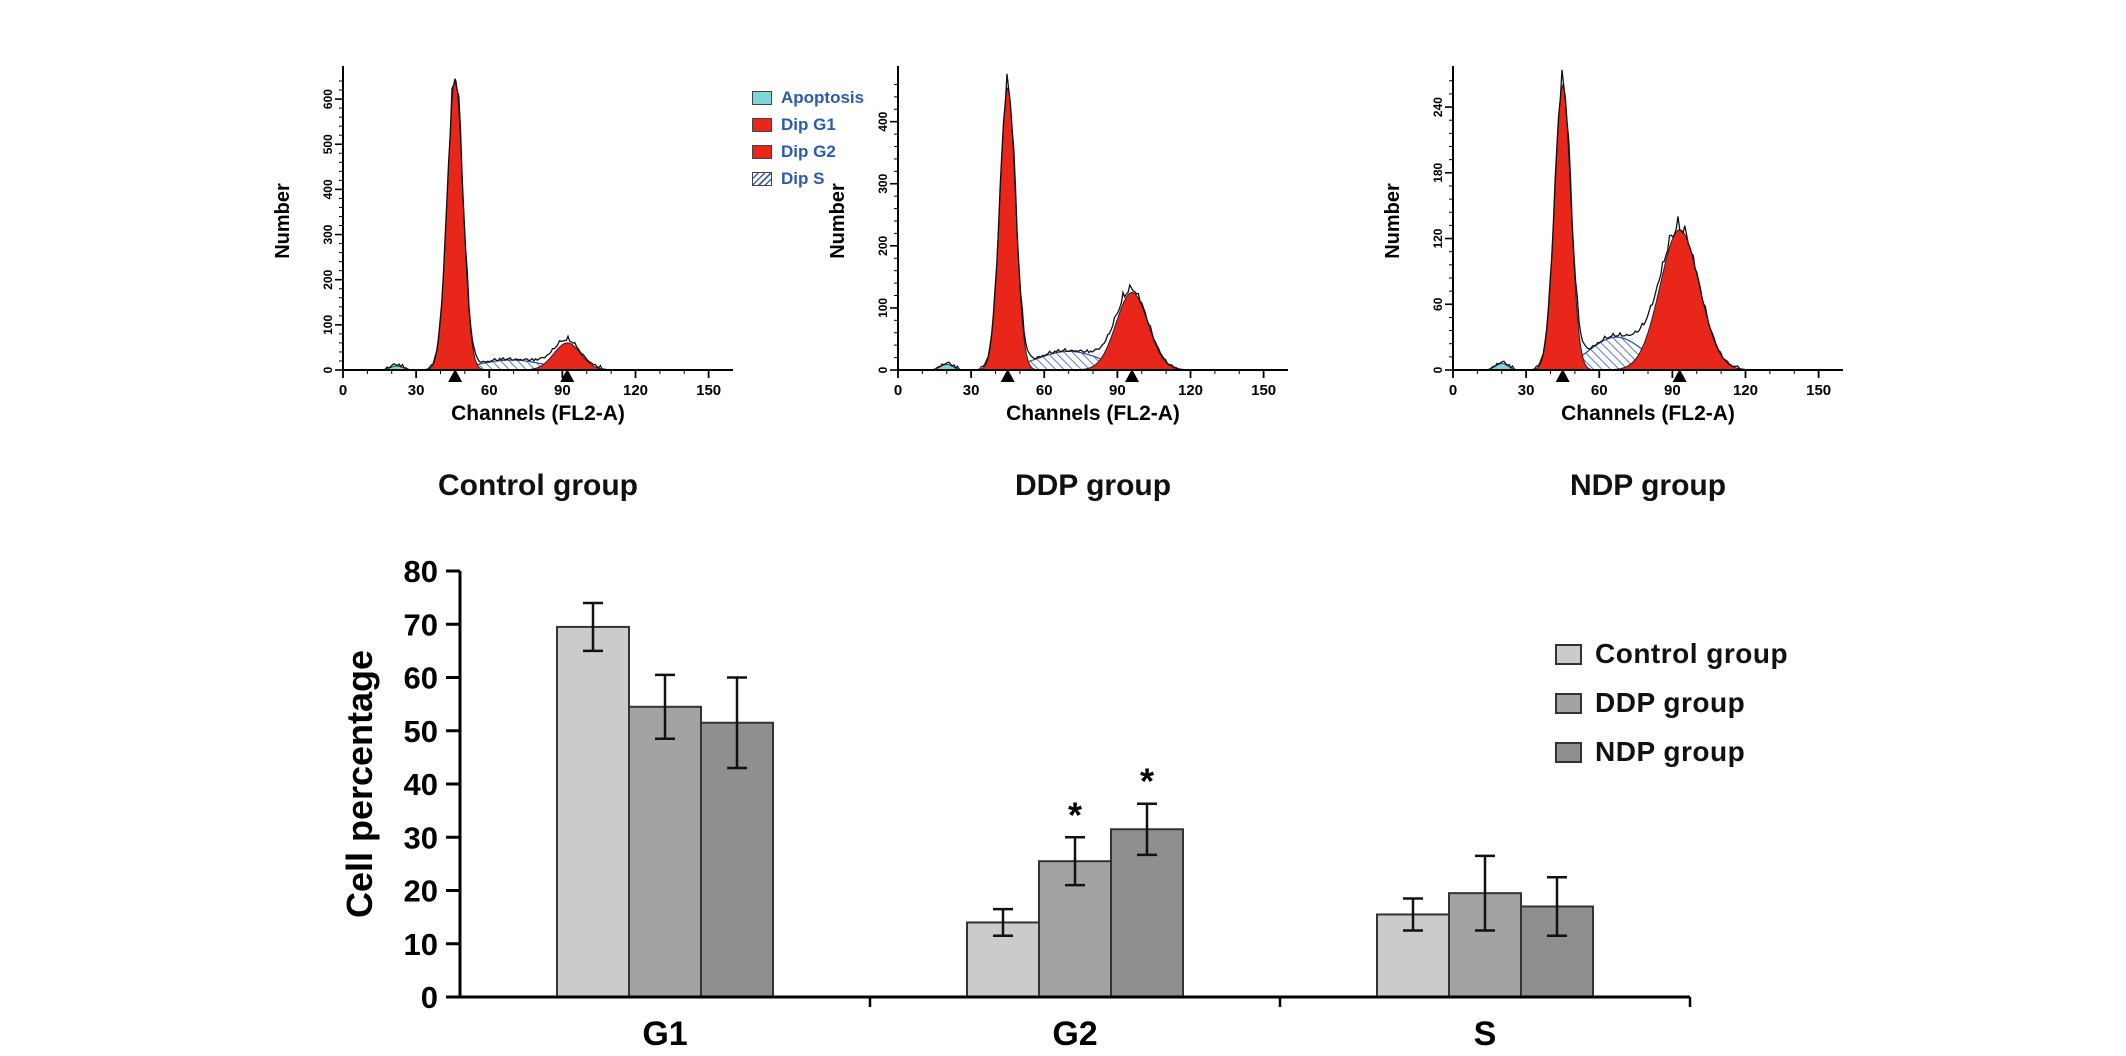  I want to click on hatch-swatch-icon, so click(762, 179).